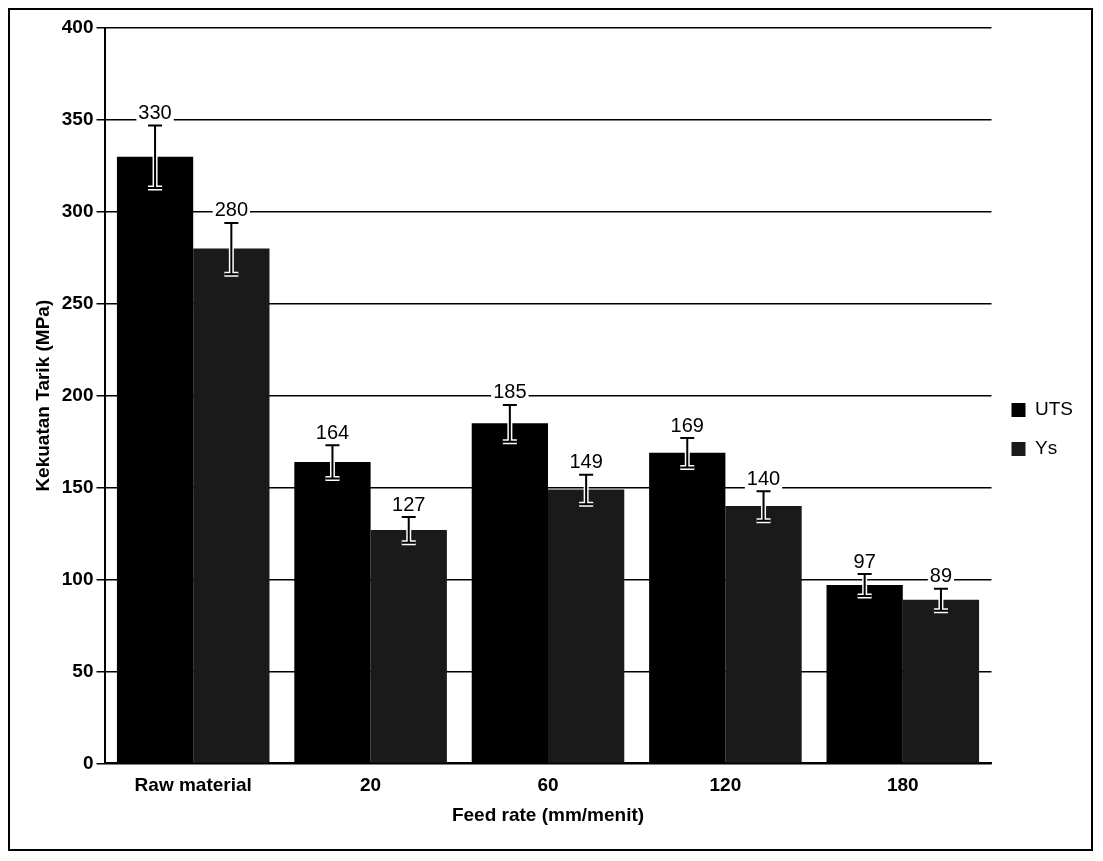 The width and height of the screenshot is (1103, 861). What do you see at coordinates (902, 785) in the screenshot?
I see `x-tick-label: 180` at bounding box center [902, 785].